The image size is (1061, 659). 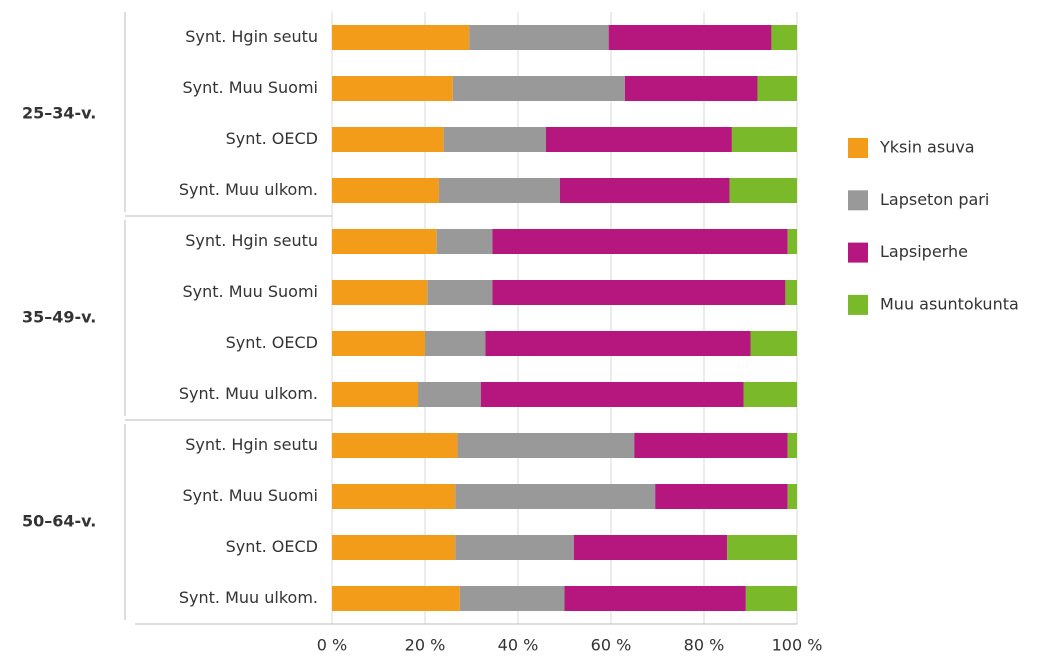 What do you see at coordinates (332, 645) in the screenshot?
I see `x-tick-label: 0 %` at bounding box center [332, 645].